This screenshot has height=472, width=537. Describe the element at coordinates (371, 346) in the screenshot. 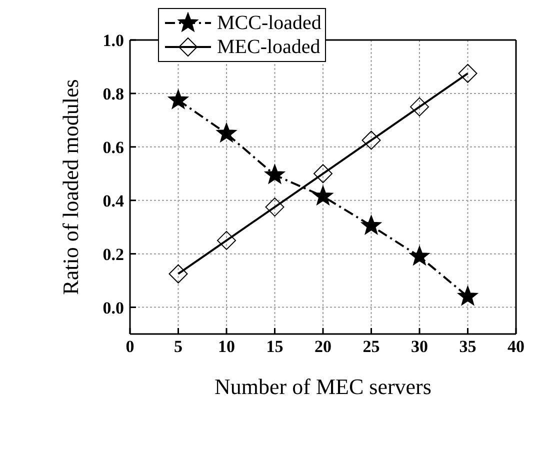

I see `x-tick-label: 25` at that location.